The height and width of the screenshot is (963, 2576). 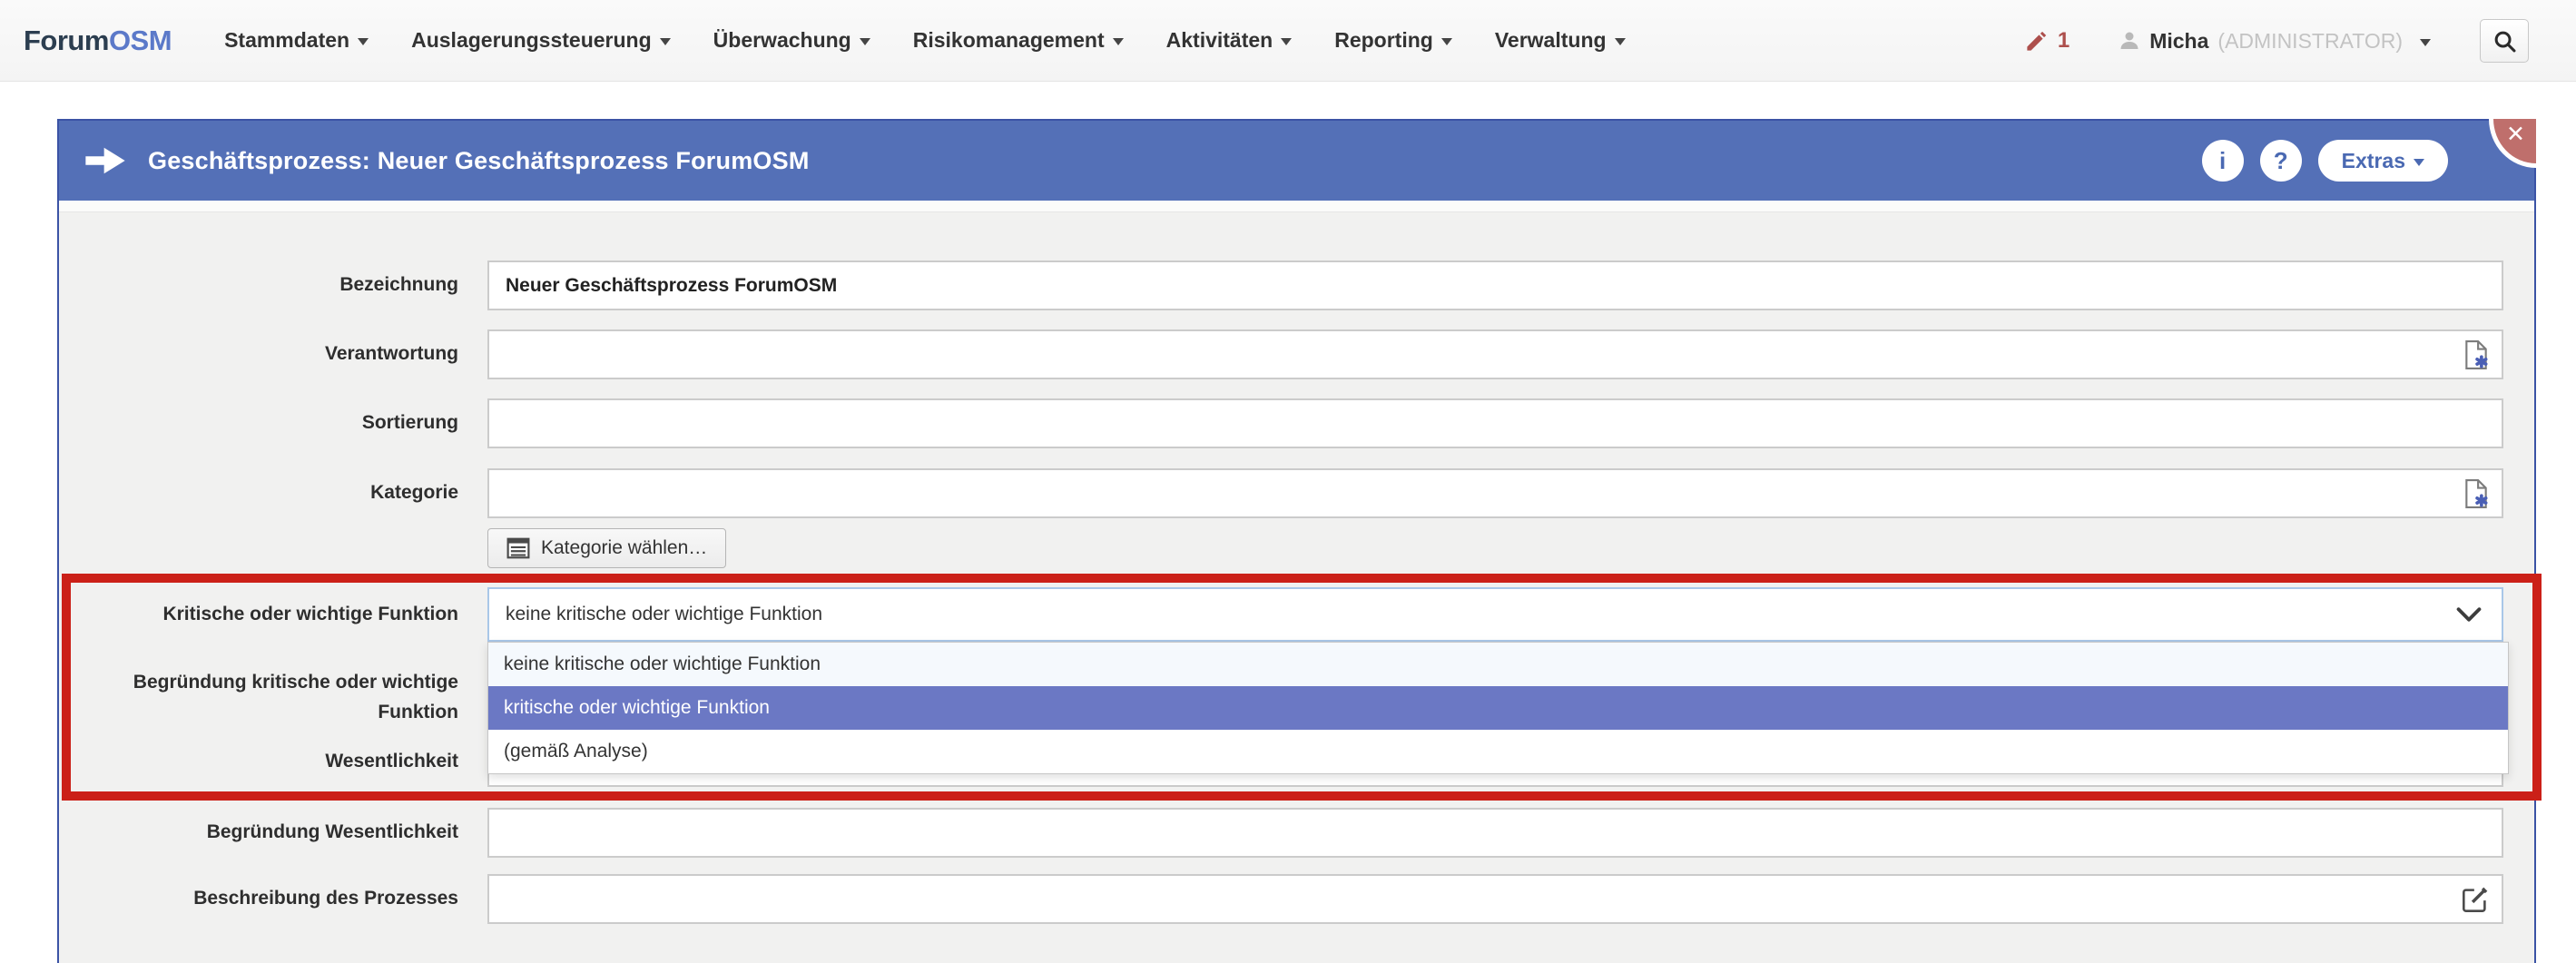 What do you see at coordinates (2063, 40) in the screenshot?
I see `edit-count: 1` at bounding box center [2063, 40].